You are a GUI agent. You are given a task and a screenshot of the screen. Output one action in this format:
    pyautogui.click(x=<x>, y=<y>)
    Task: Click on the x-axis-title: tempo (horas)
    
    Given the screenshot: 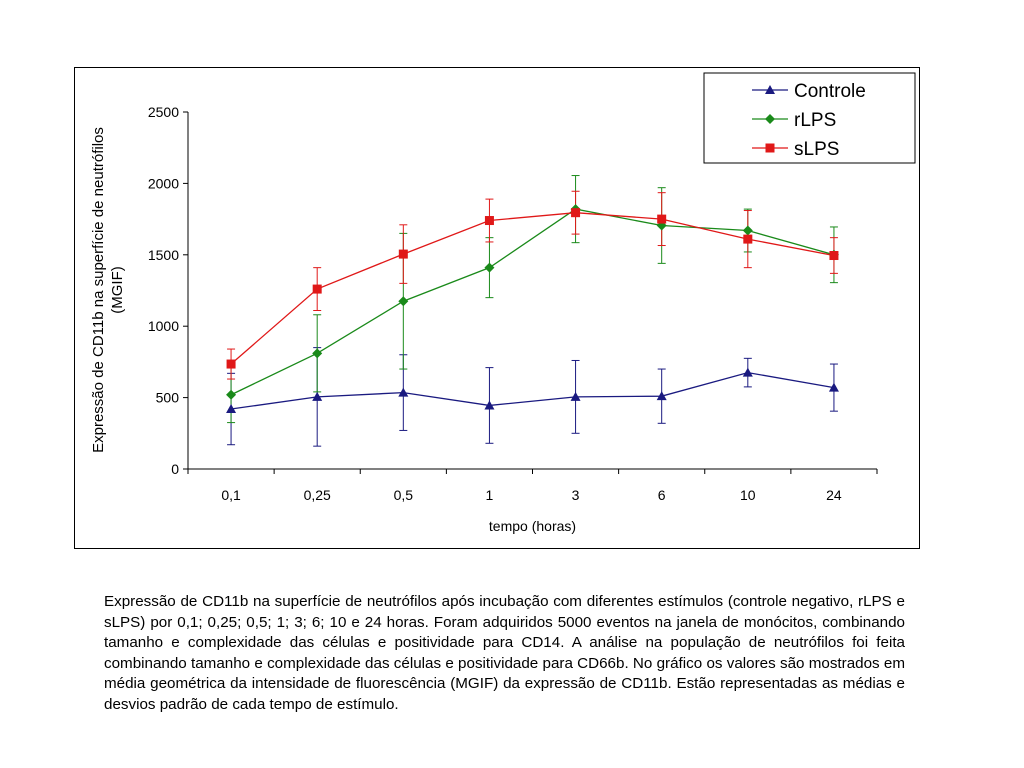 What is the action you would take?
    pyautogui.click(x=532, y=526)
    